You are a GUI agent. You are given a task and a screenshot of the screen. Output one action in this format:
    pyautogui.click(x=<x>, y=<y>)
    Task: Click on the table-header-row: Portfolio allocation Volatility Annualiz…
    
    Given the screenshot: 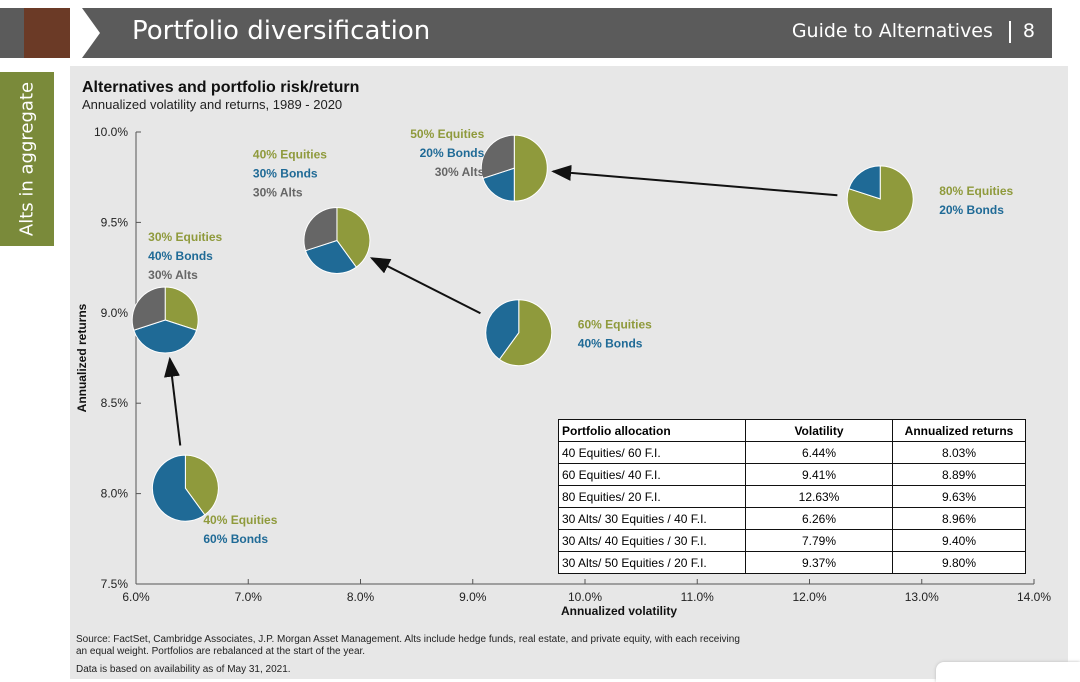 What is the action you would take?
    pyautogui.click(x=792, y=430)
    